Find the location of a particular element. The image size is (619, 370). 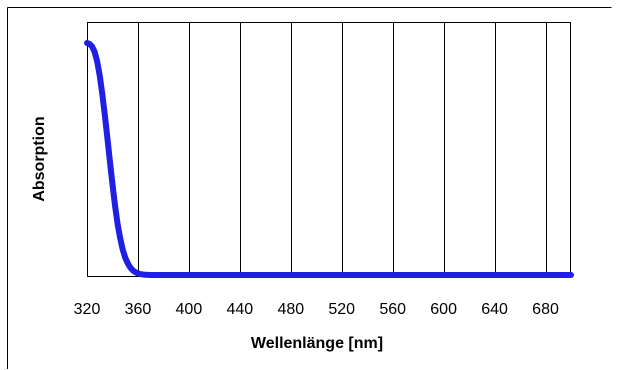

x-tick-label-600: 600 is located at coordinates (443, 309).